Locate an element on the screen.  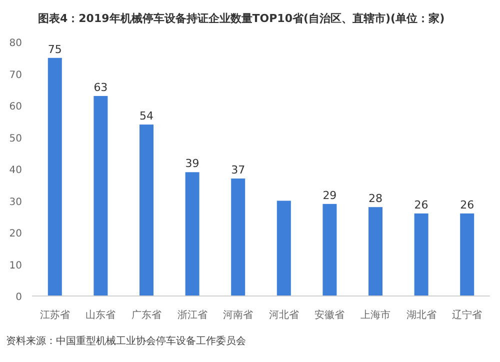
data-label: 54 is located at coordinates (147, 116).